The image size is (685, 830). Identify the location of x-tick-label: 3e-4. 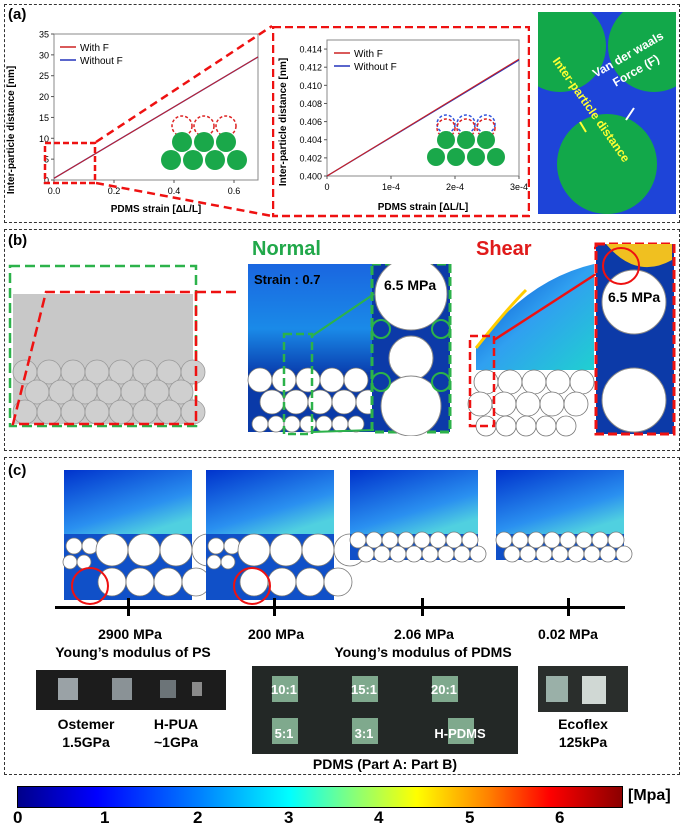
(519, 187).